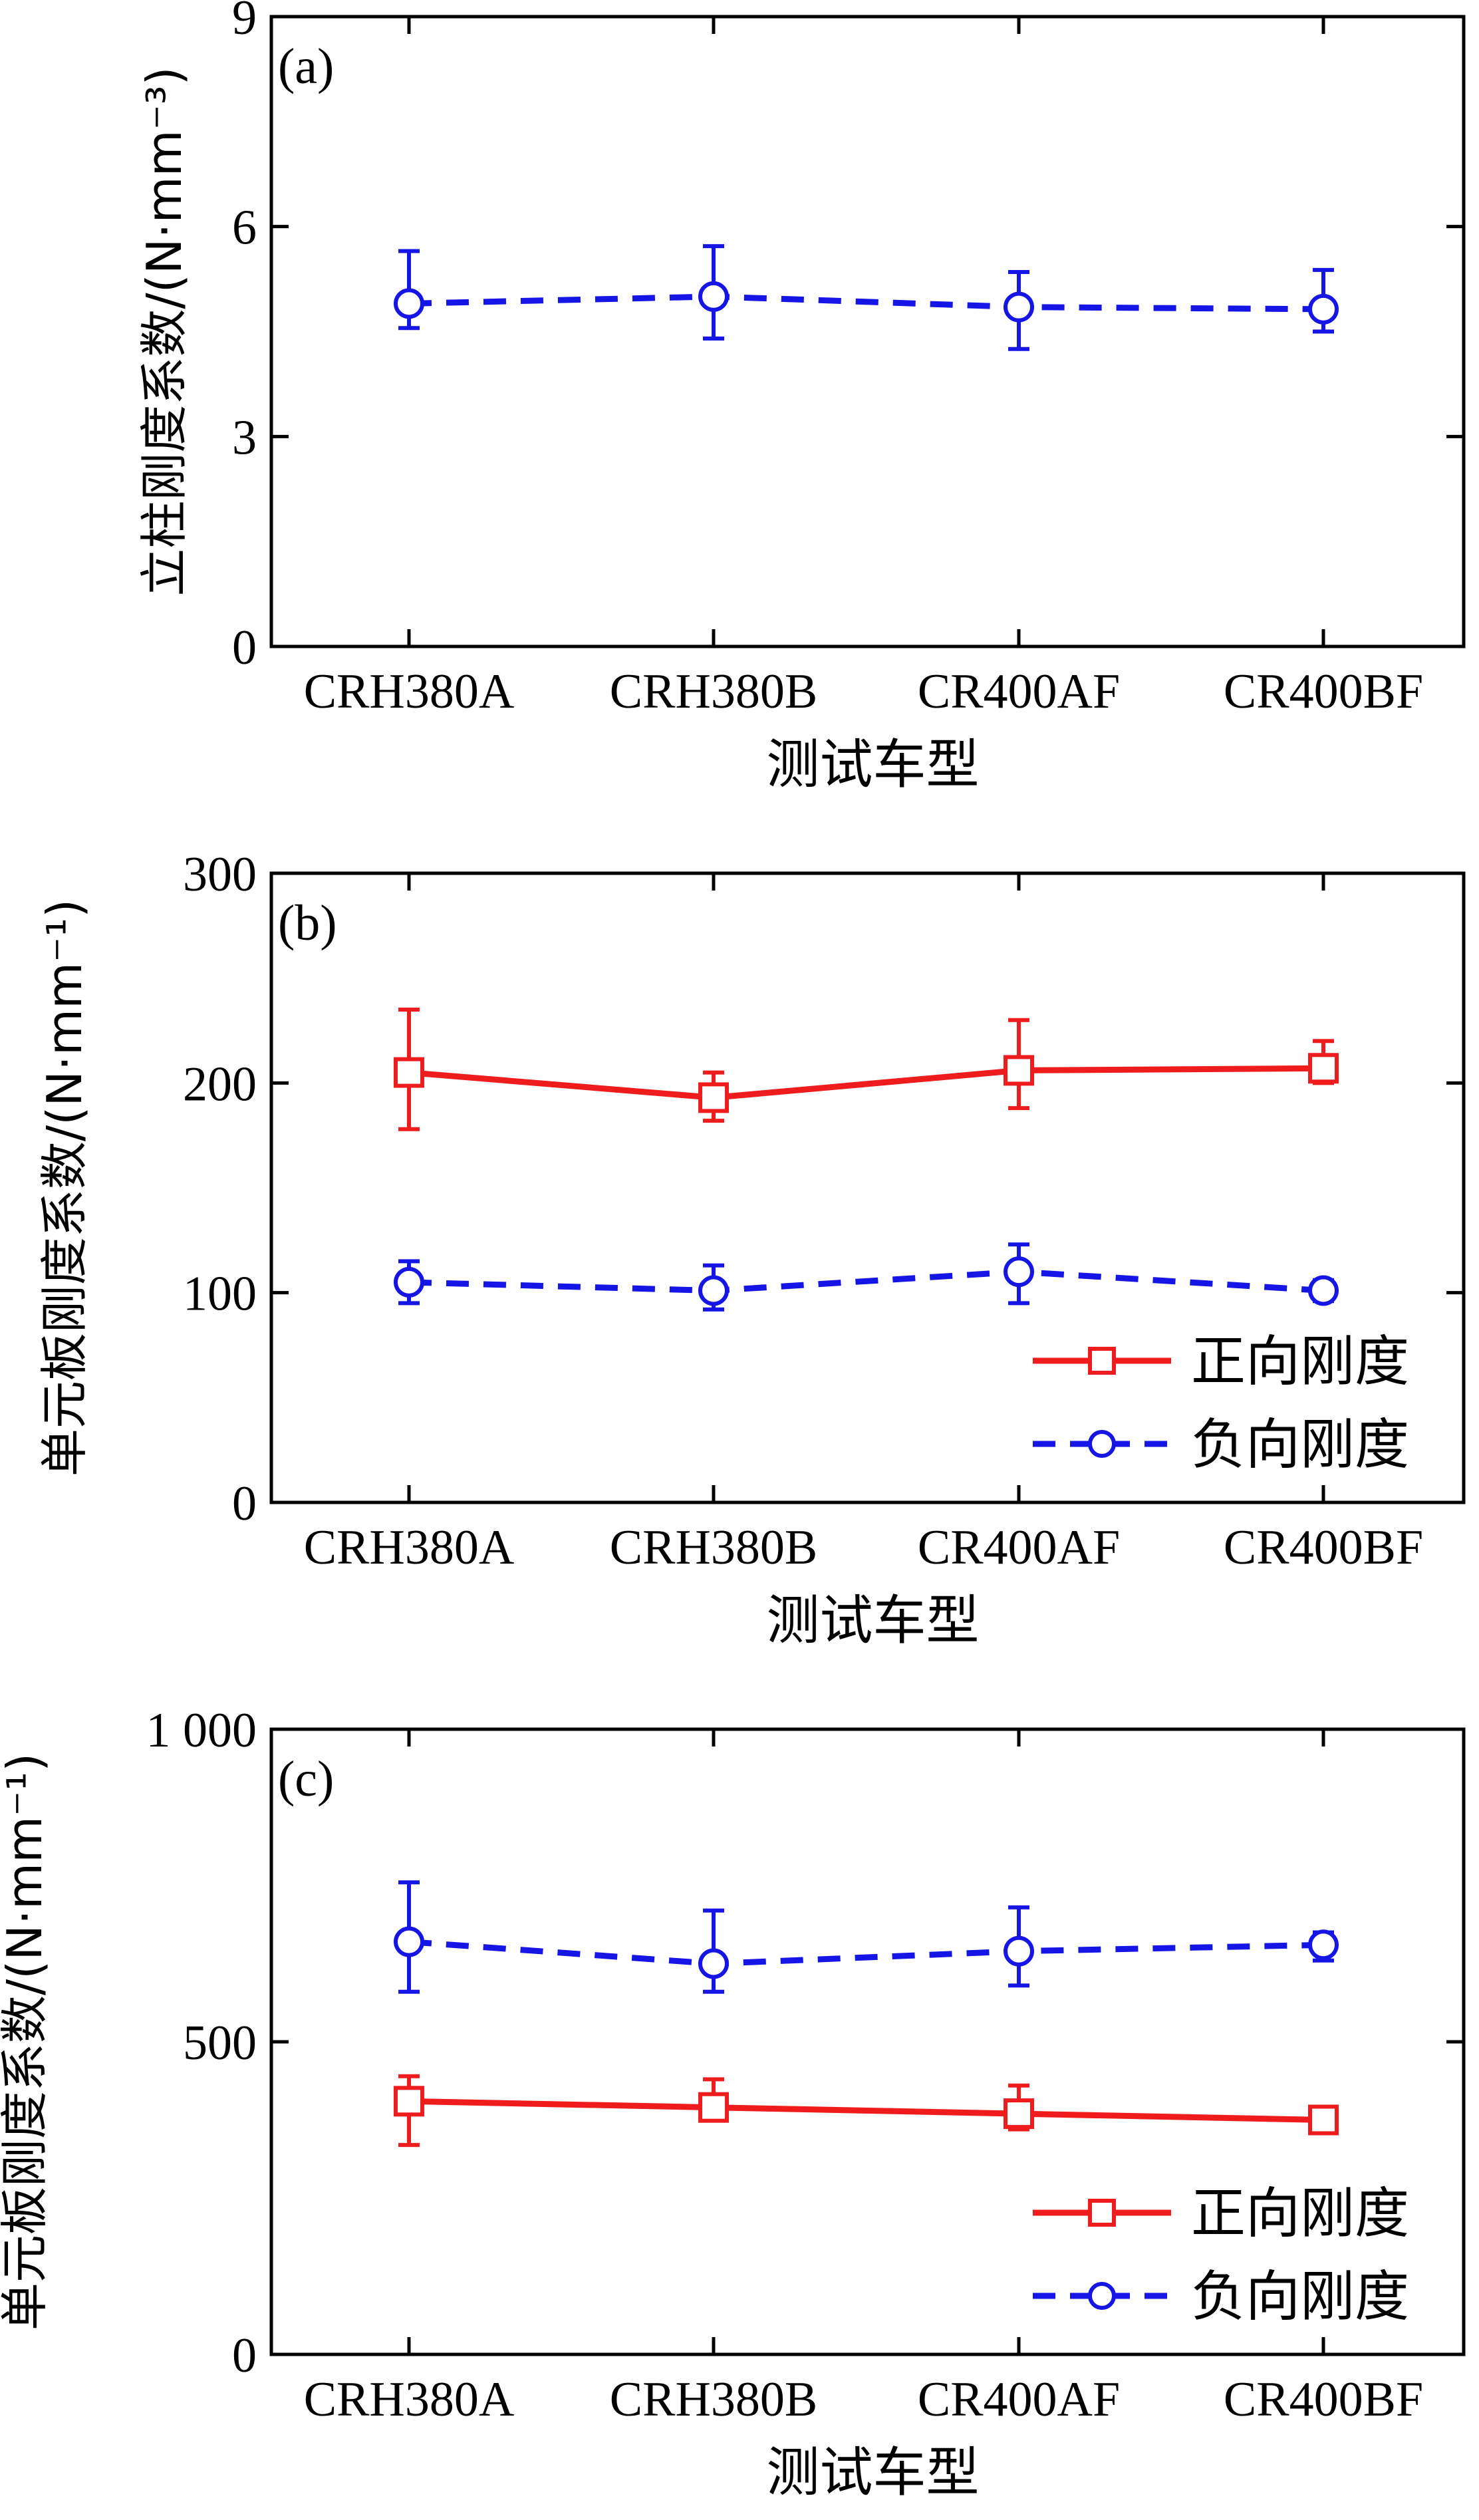 The height and width of the screenshot is (2520, 1479). Describe the element at coordinates (220, 874) in the screenshot. I see `y-tick-label: 300` at that location.